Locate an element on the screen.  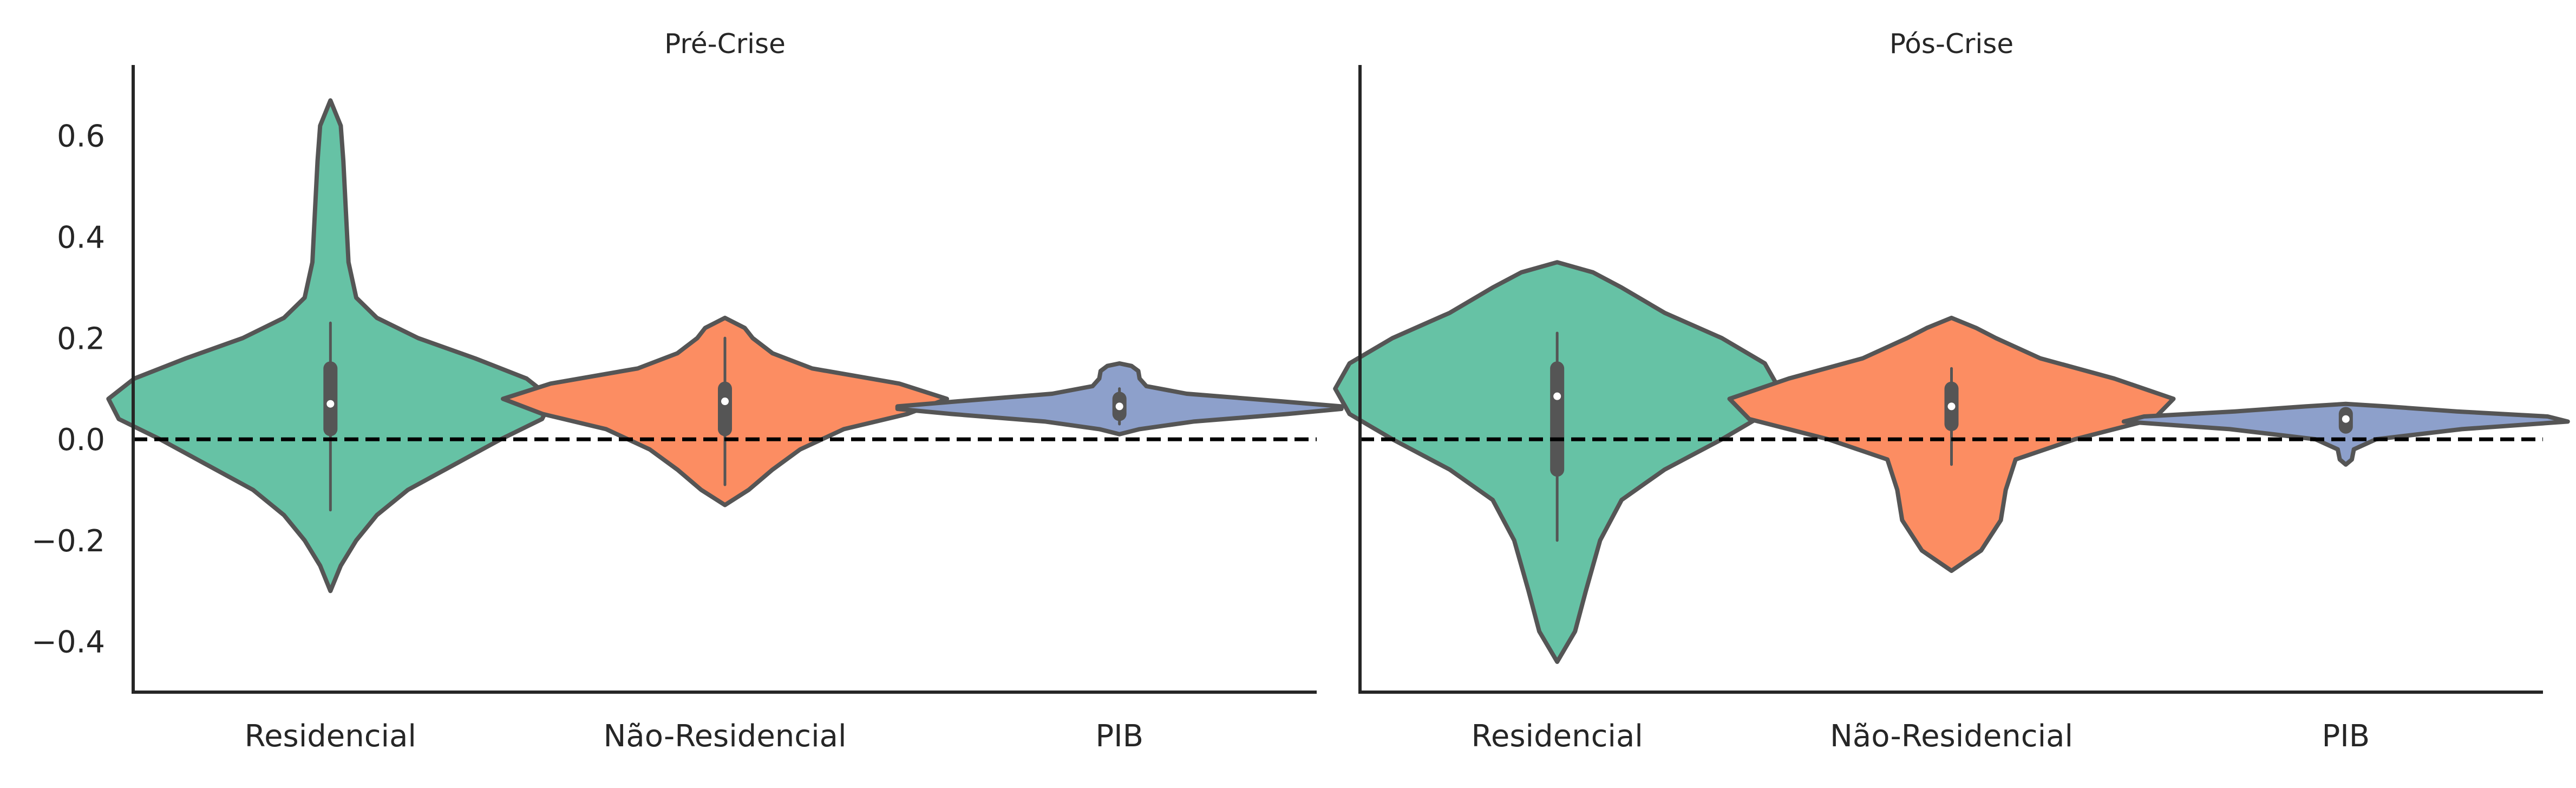
y-tick-label: 0.0 is located at coordinates (81, 440).